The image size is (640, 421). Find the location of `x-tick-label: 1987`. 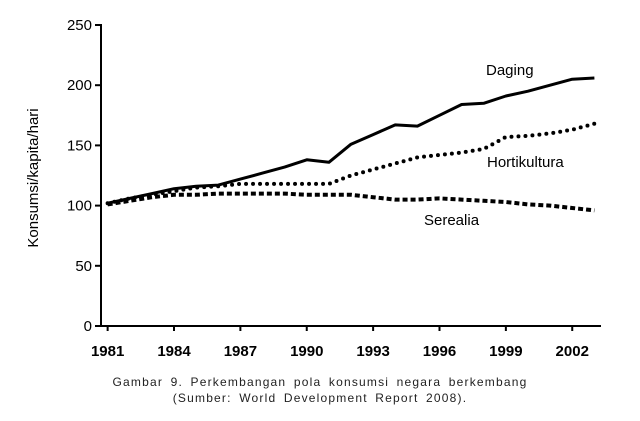

x-tick-label: 1987 is located at coordinates (240, 351).